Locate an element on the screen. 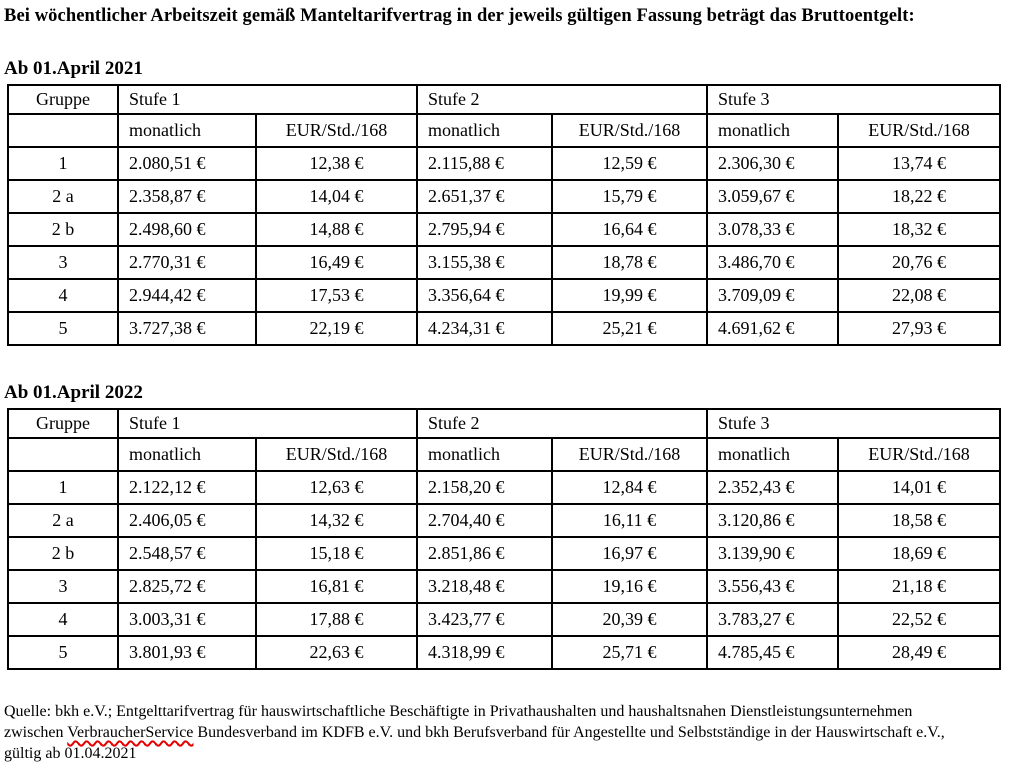  value-cell: 3.727,38 € is located at coordinates (187, 328).